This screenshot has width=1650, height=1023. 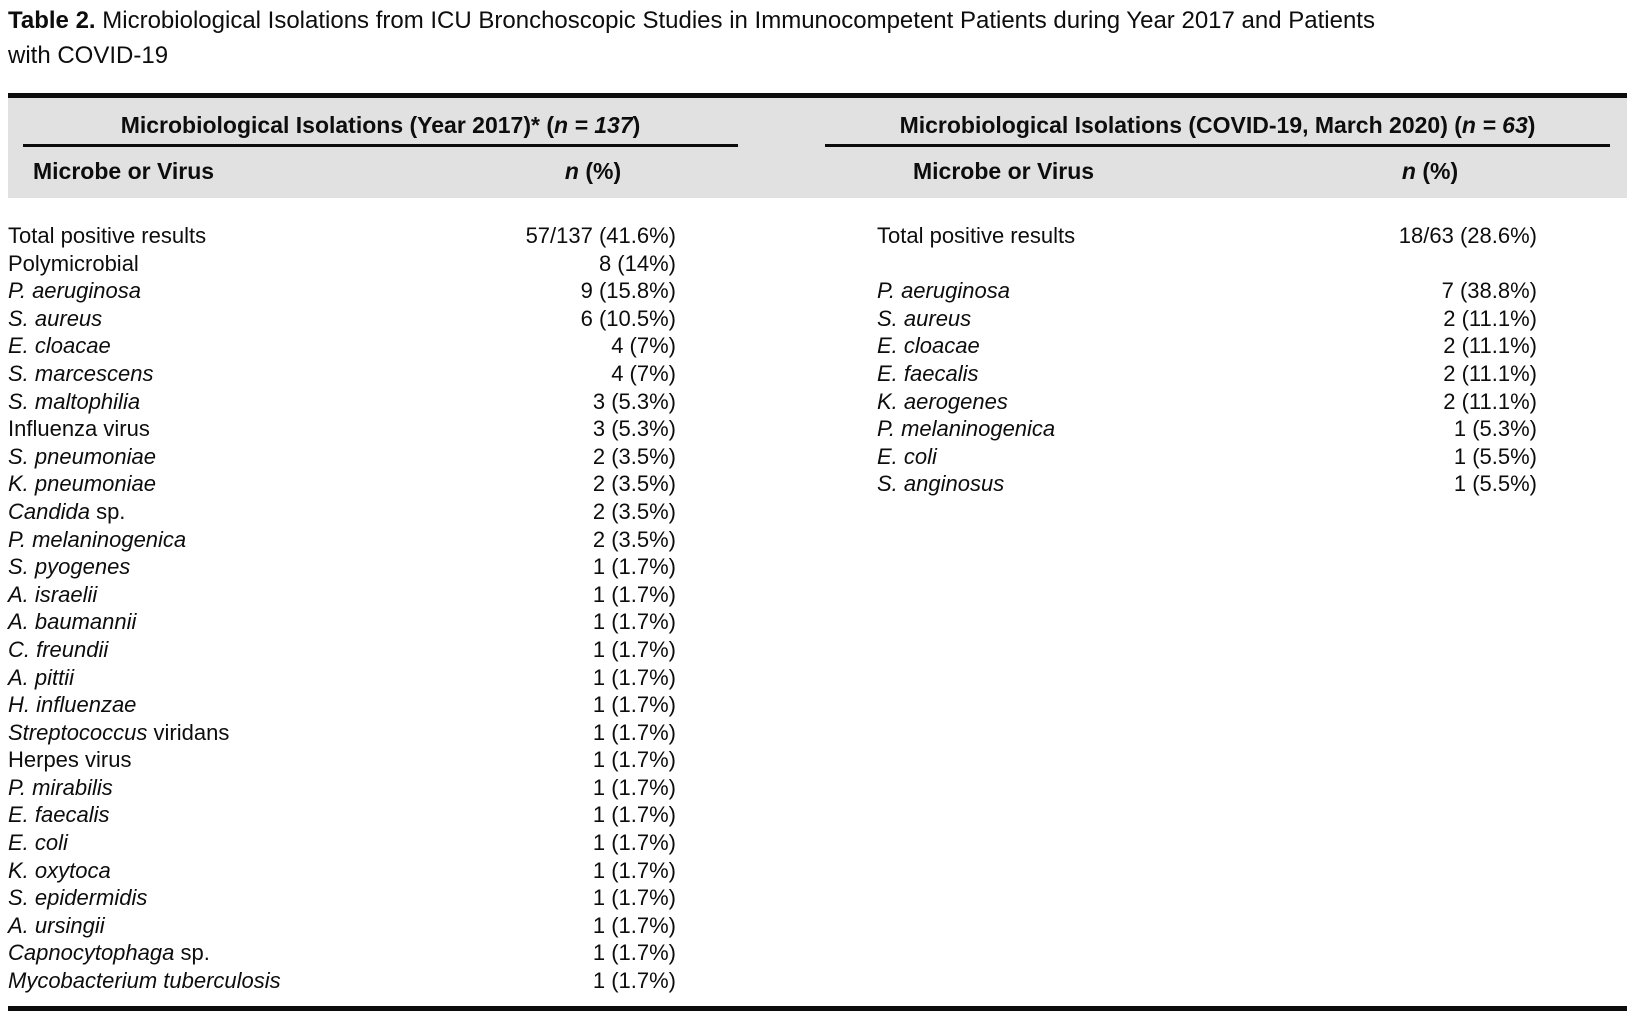 I want to click on microbe-name: Candida sp., so click(x=66, y=512).